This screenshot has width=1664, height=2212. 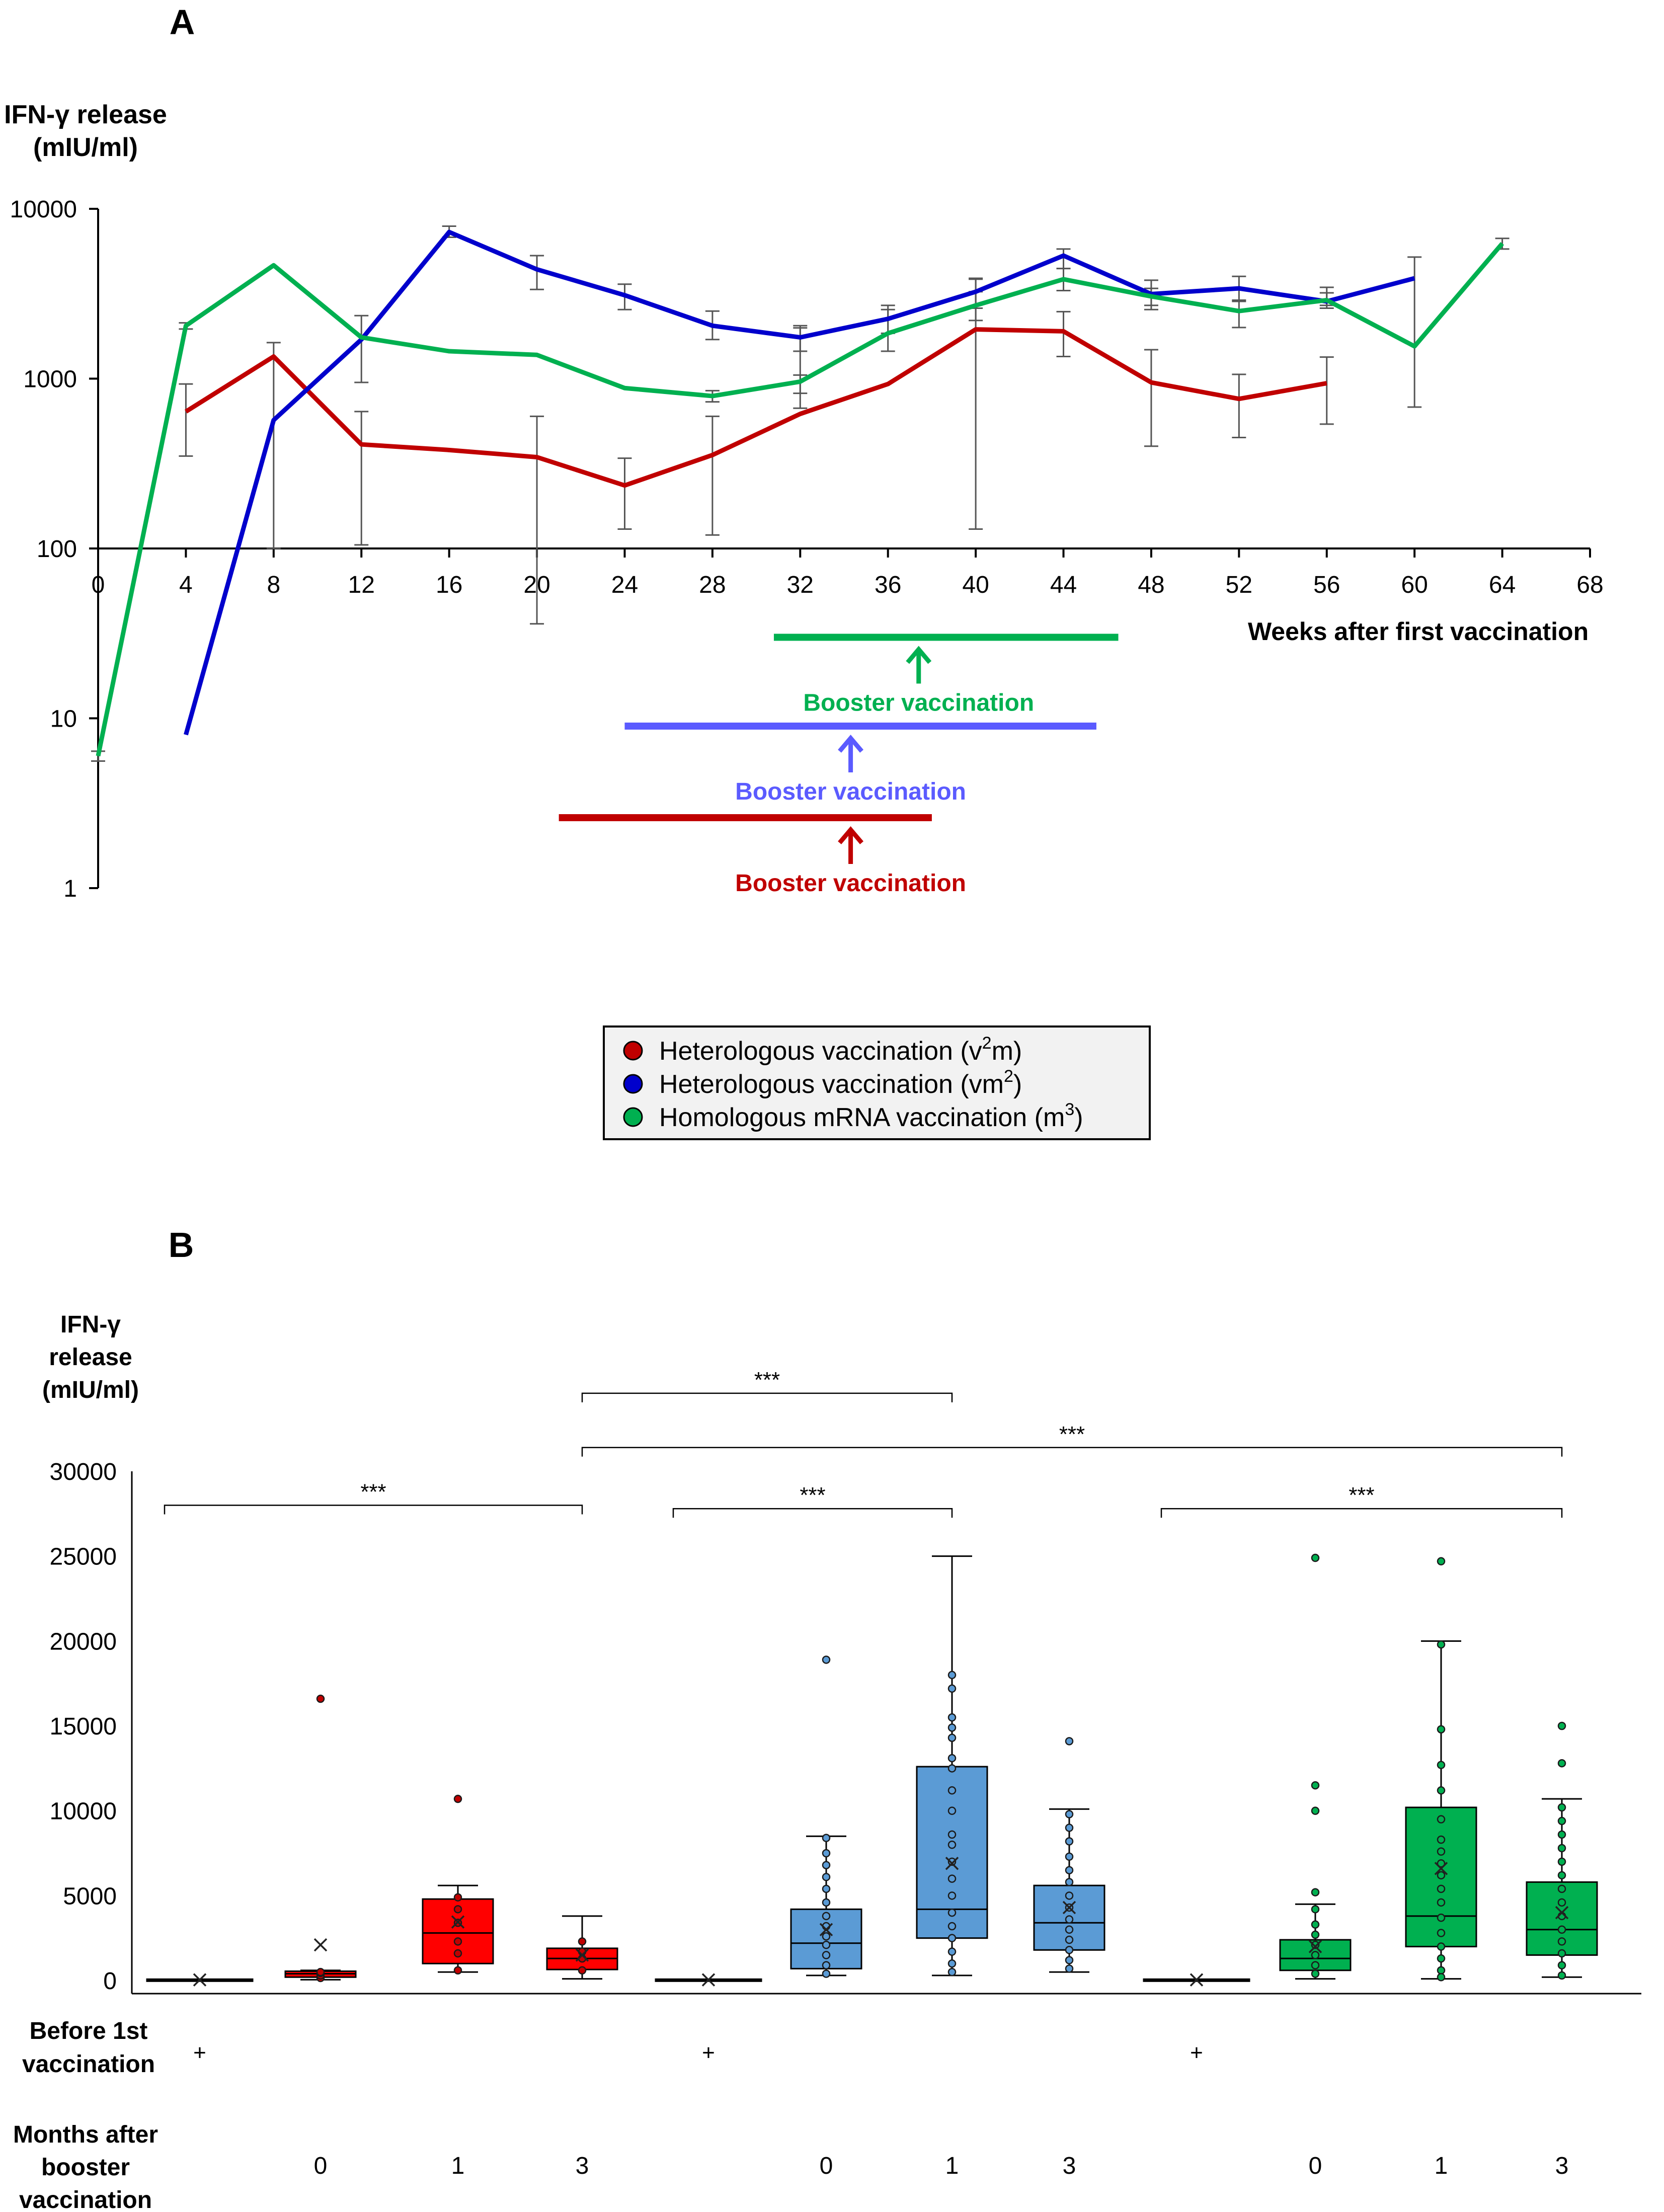 What do you see at coordinates (43, 209) in the screenshot?
I see `panel-a-y-tick-label: 10000` at bounding box center [43, 209].